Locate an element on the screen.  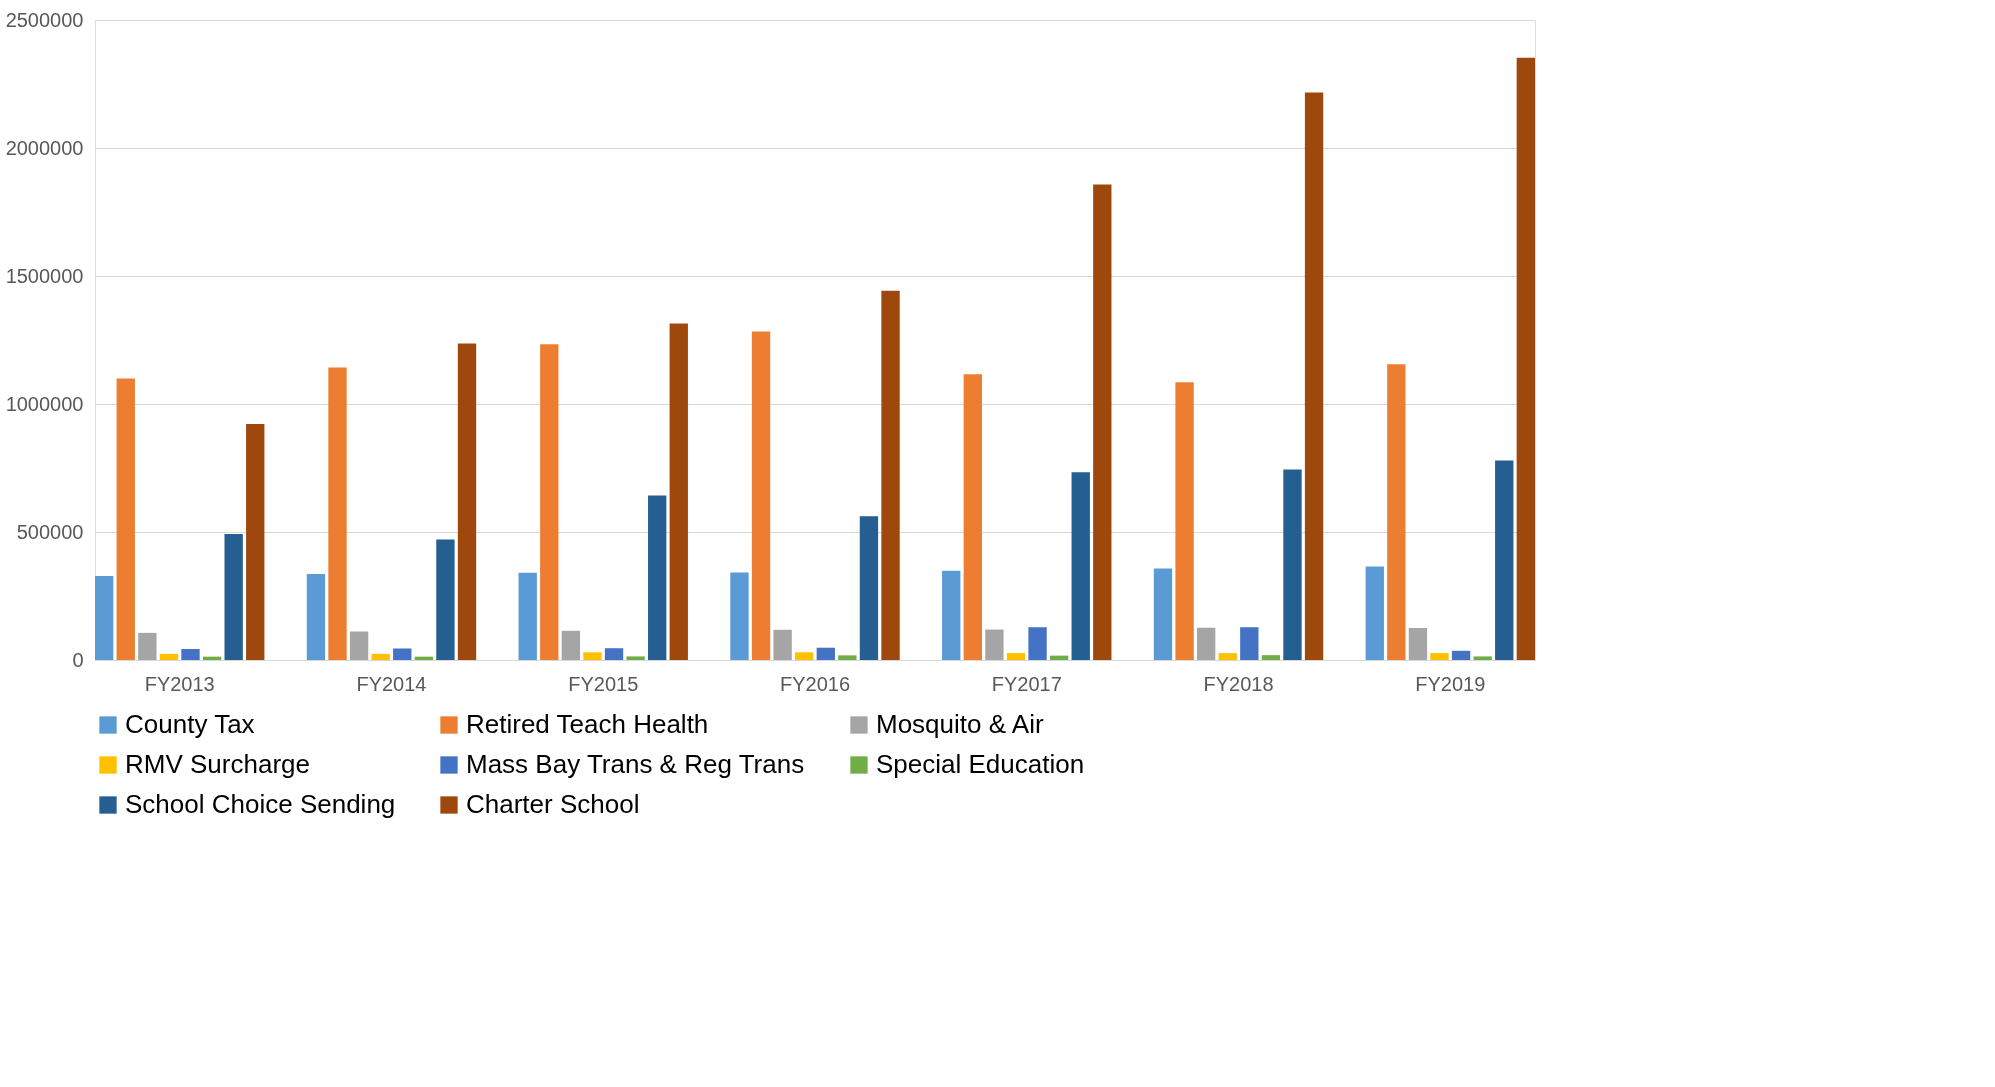
legend-label: RMV Surcharge is located at coordinates (217, 764).